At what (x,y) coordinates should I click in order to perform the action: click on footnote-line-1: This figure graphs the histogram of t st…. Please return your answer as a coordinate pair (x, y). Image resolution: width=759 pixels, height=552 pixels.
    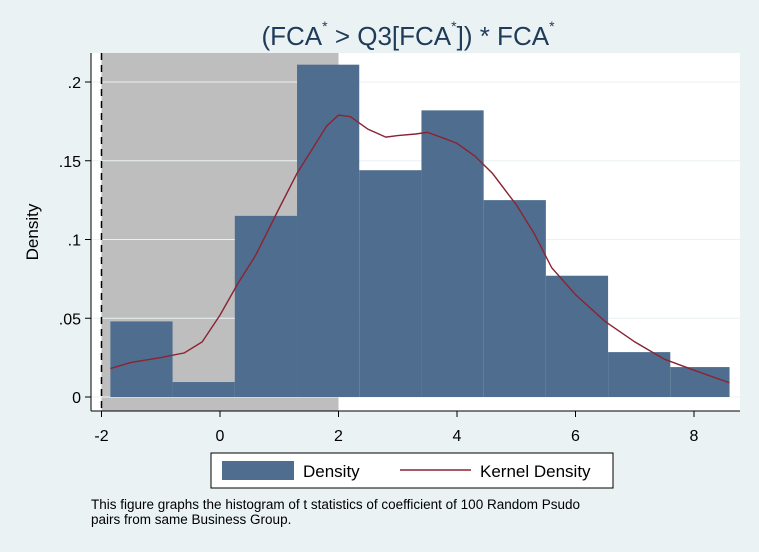
    Looking at the image, I should click on (336, 504).